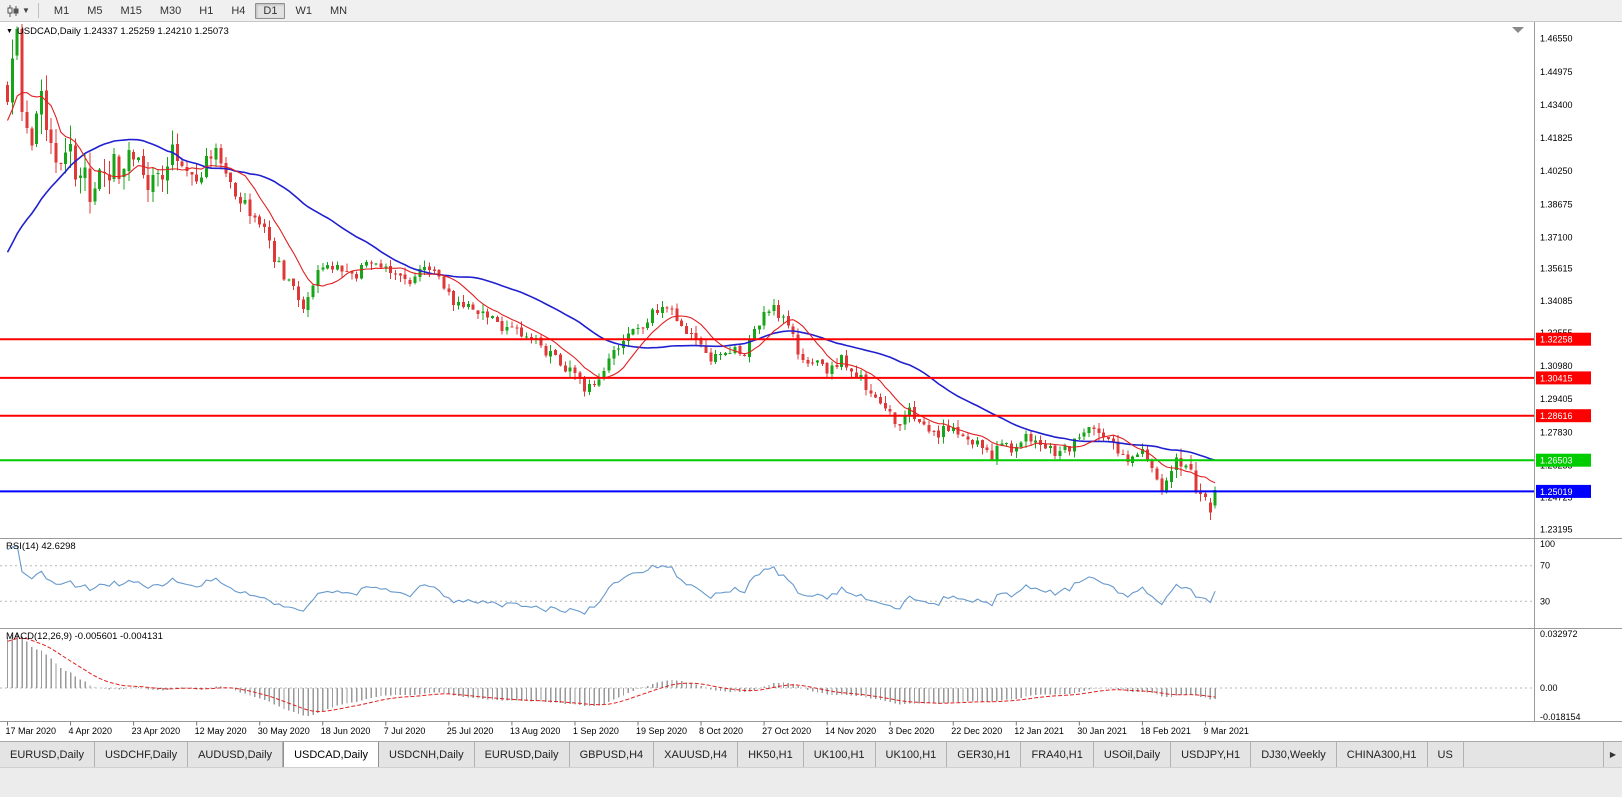 The image size is (1622, 797). Describe the element at coordinates (331, 754) in the screenshot. I see `tab-usdcad-daily: USDCAD,Daily` at that location.